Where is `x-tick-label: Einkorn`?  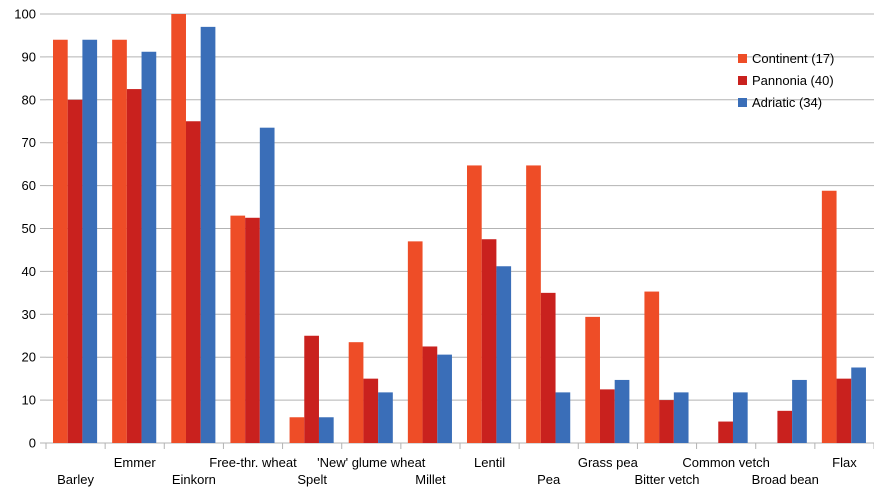
x-tick-label: Einkorn is located at coordinates (194, 479).